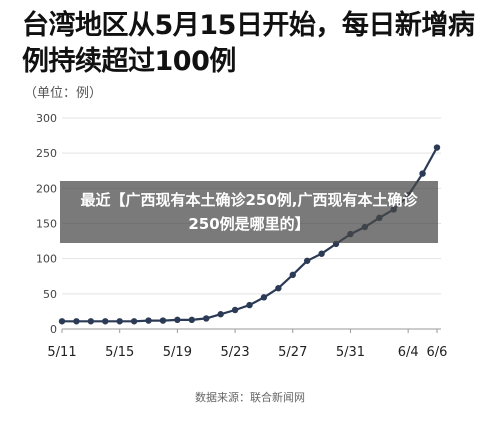  What do you see at coordinates (250, 397) in the screenshot?
I see `data-source: 数据来源：联合新闻网` at bounding box center [250, 397].